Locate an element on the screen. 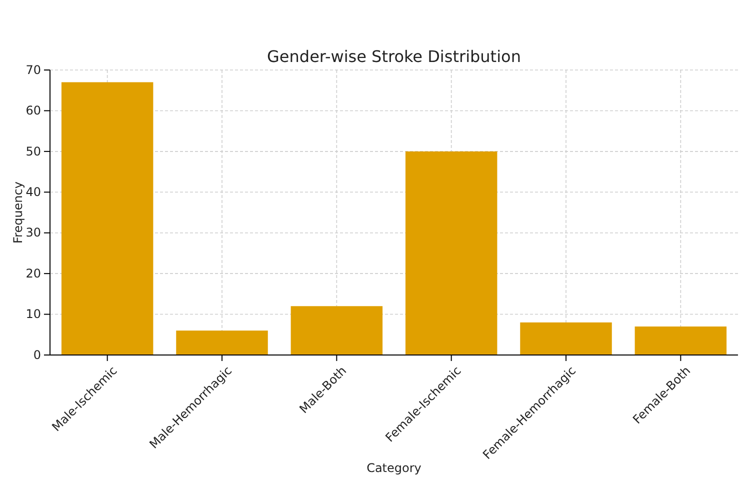  chart-title: Gender-wise Stroke Distribution is located at coordinates (394, 56).